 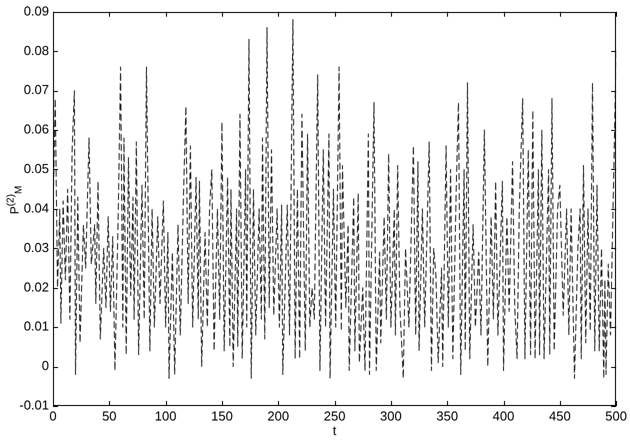 What do you see at coordinates (36, 129) in the screenshot?
I see `y-tick-label: 0.06` at bounding box center [36, 129].